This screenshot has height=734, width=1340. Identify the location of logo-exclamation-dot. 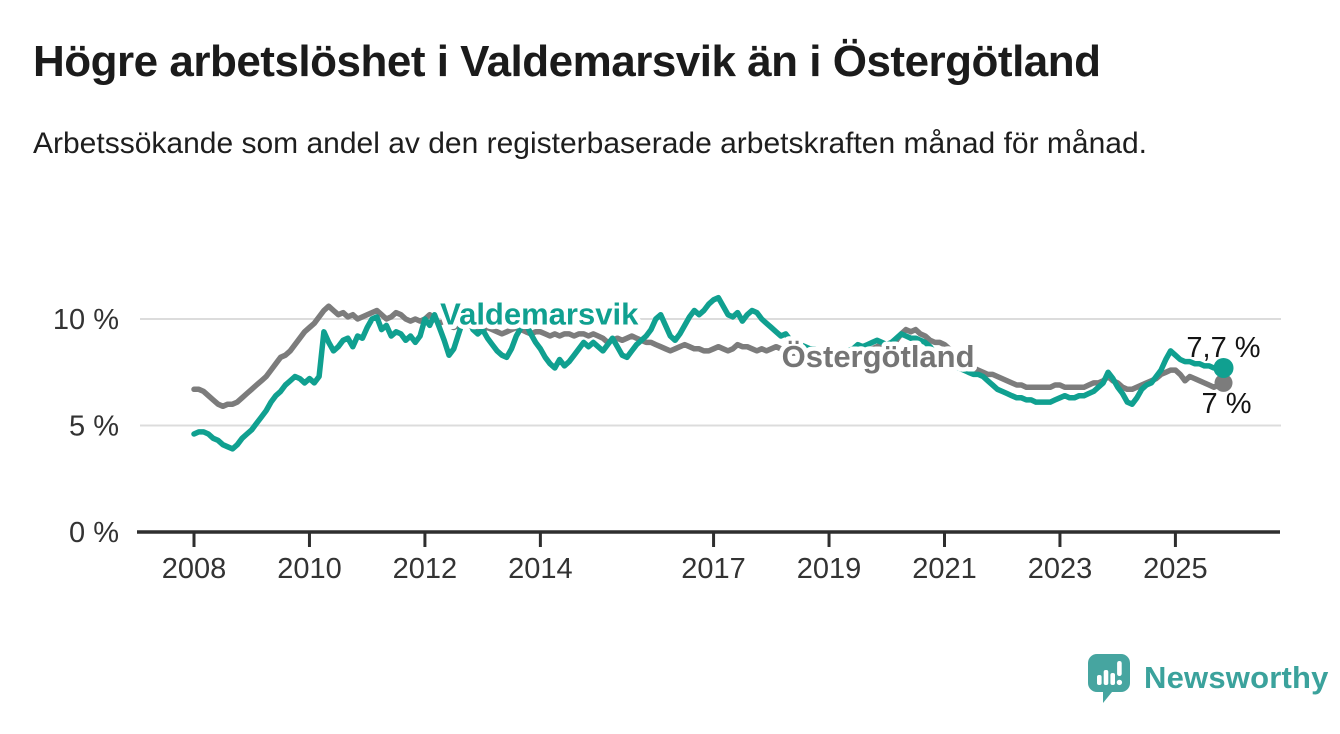
(1119, 682).